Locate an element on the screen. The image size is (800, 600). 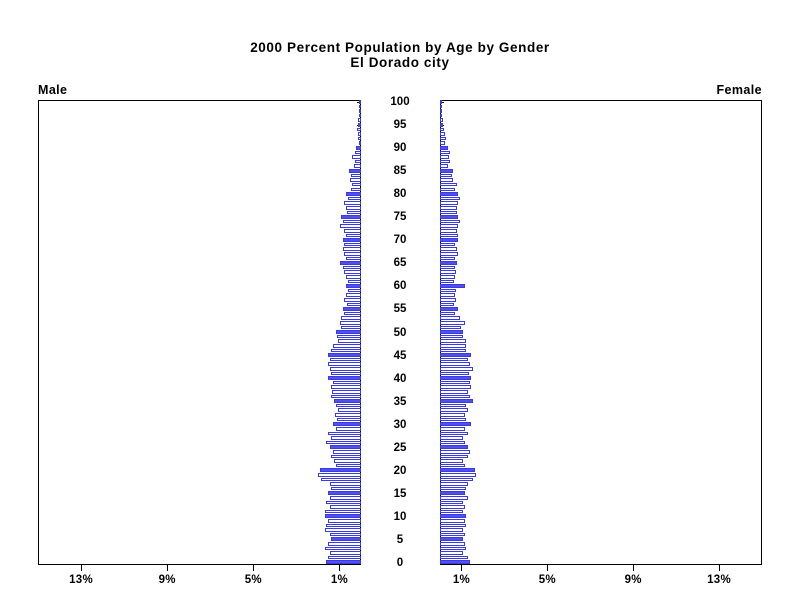
age-axis-label-5: 5 is located at coordinates (400, 539).